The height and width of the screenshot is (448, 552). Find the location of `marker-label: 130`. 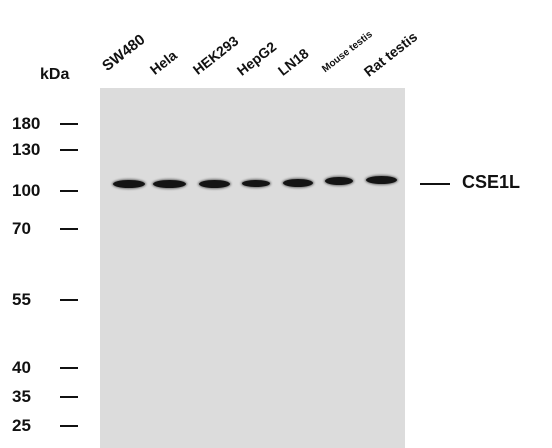

marker-label: 130 is located at coordinates (26, 149).